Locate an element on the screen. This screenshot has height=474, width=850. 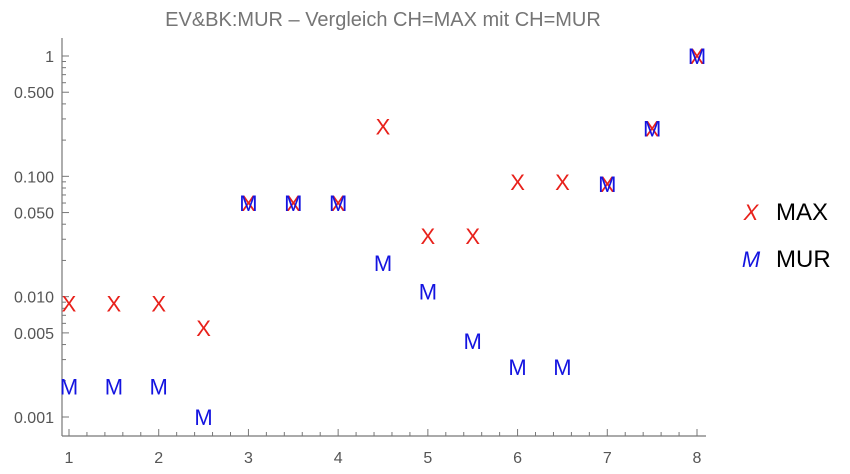
y-ticks: 0.001 0.005 0.010 0.050 0.100 0.500 1 is located at coordinates (41, 238).